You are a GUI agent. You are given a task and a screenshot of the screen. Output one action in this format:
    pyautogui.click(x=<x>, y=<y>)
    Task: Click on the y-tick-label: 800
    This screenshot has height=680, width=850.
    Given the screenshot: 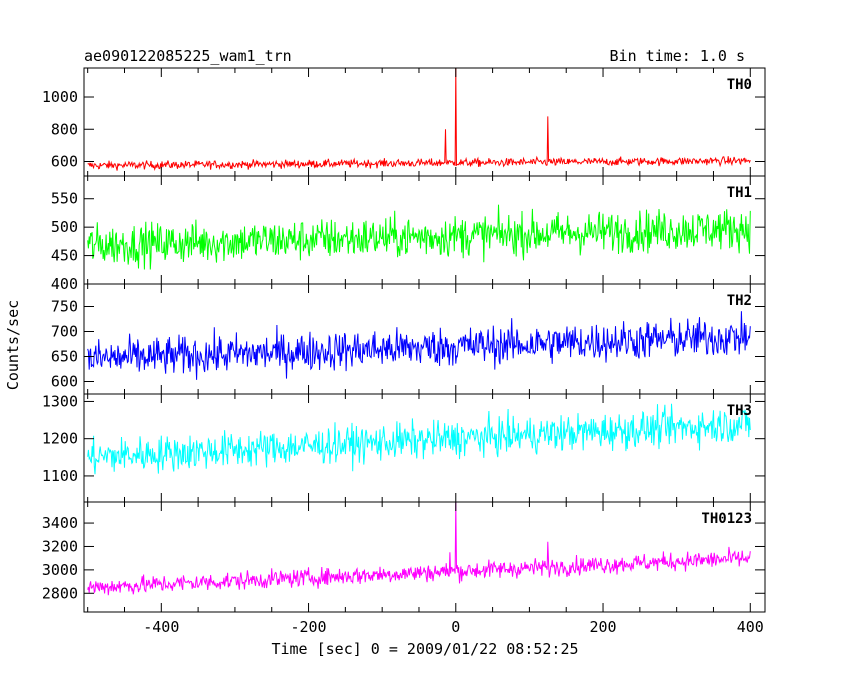 What is the action you would take?
    pyautogui.click(x=64, y=129)
    